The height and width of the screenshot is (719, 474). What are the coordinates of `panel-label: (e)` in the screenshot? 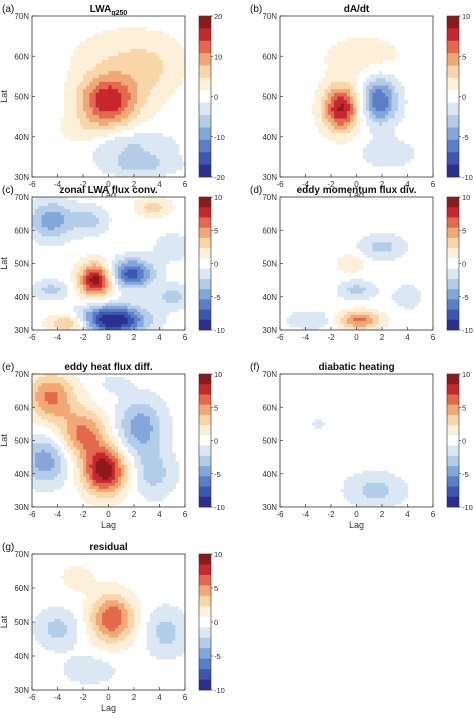 It's located at (8, 367).